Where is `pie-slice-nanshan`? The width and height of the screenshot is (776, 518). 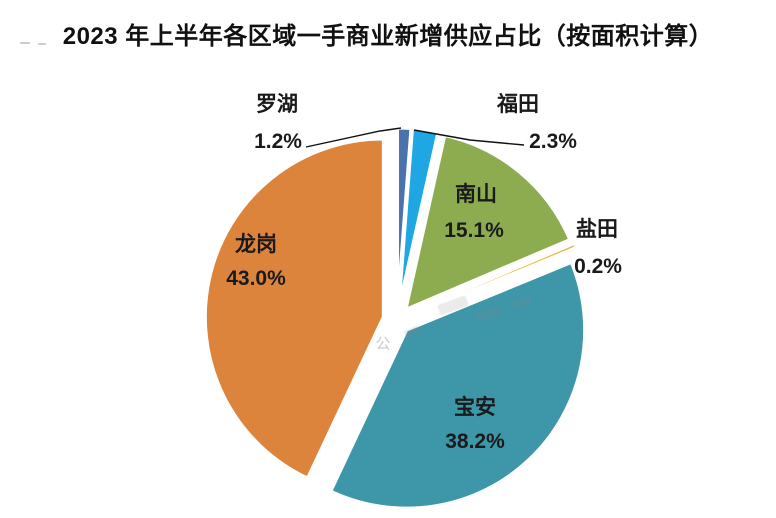 pie-slice-nanshan is located at coordinates (488, 222).